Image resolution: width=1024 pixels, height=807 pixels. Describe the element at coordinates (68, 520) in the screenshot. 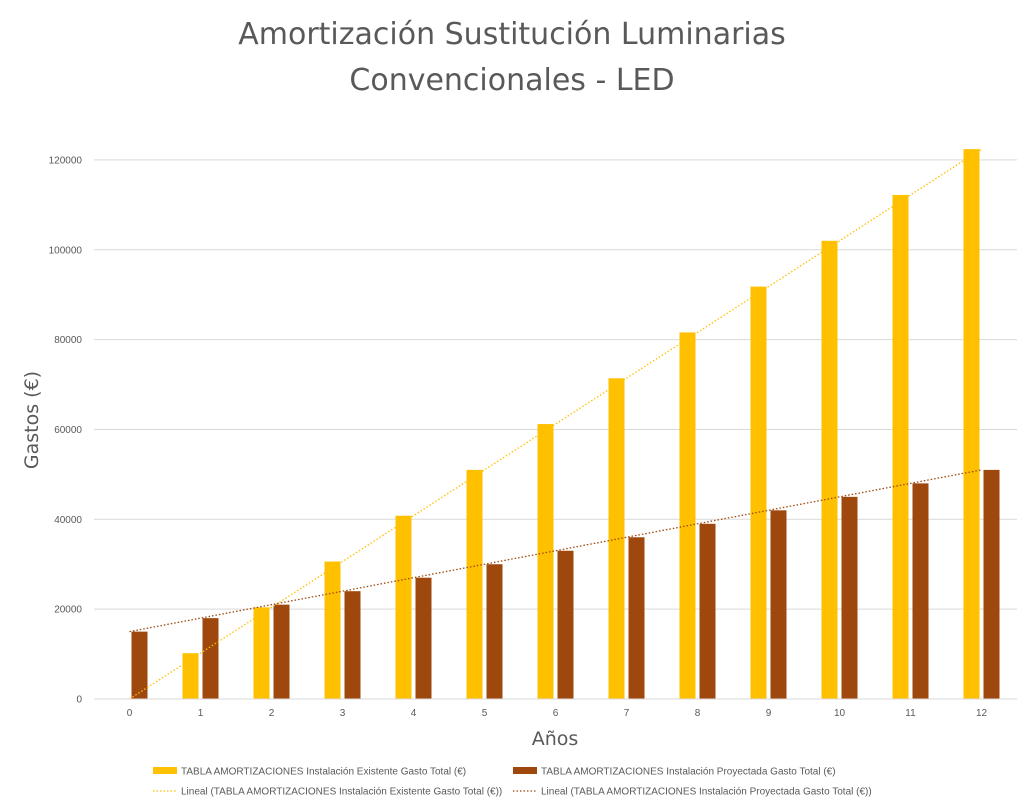

I see `y-tick-label: 40000` at that location.